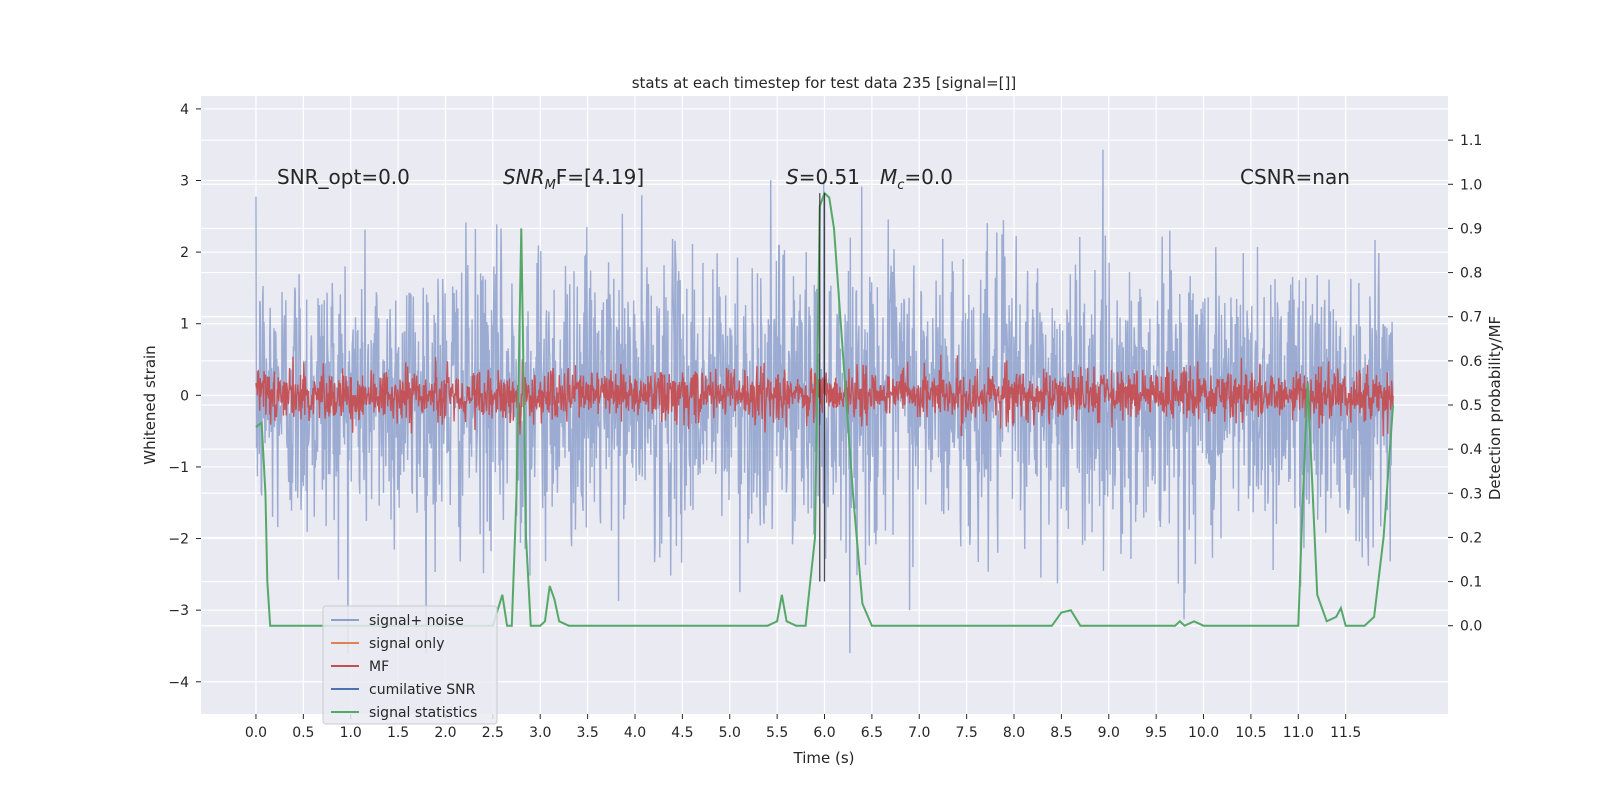  I want to click on vertical-markers, so click(822, 387).